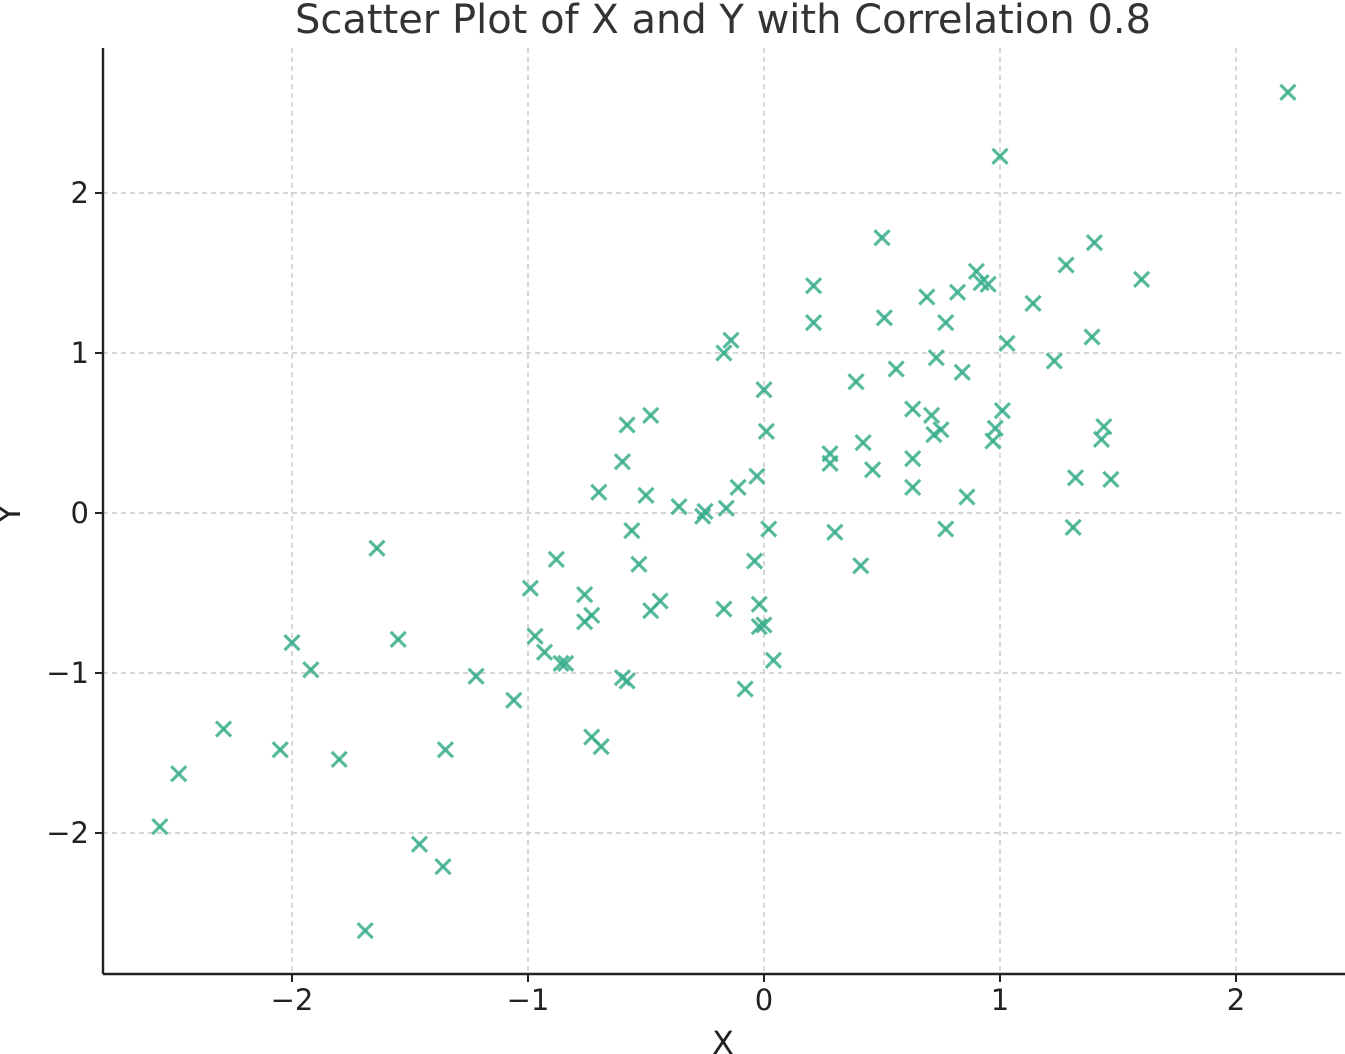 The image size is (1345, 1054). Describe the element at coordinates (723, 1039) in the screenshot. I see `x-axis-label: X` at that location.